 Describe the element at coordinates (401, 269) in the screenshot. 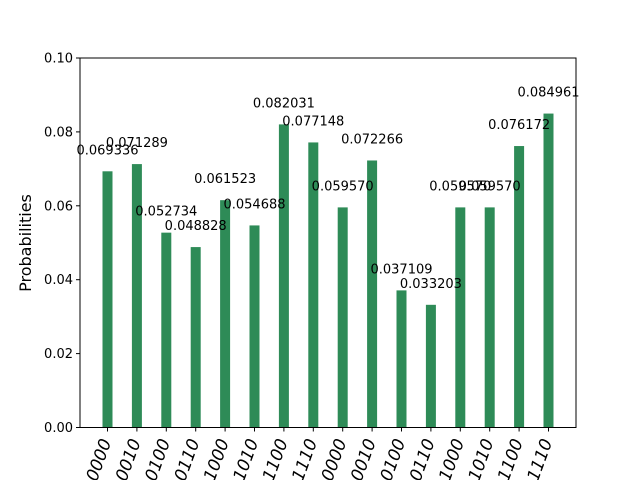

I see `value-label: 0.037109` at that location.